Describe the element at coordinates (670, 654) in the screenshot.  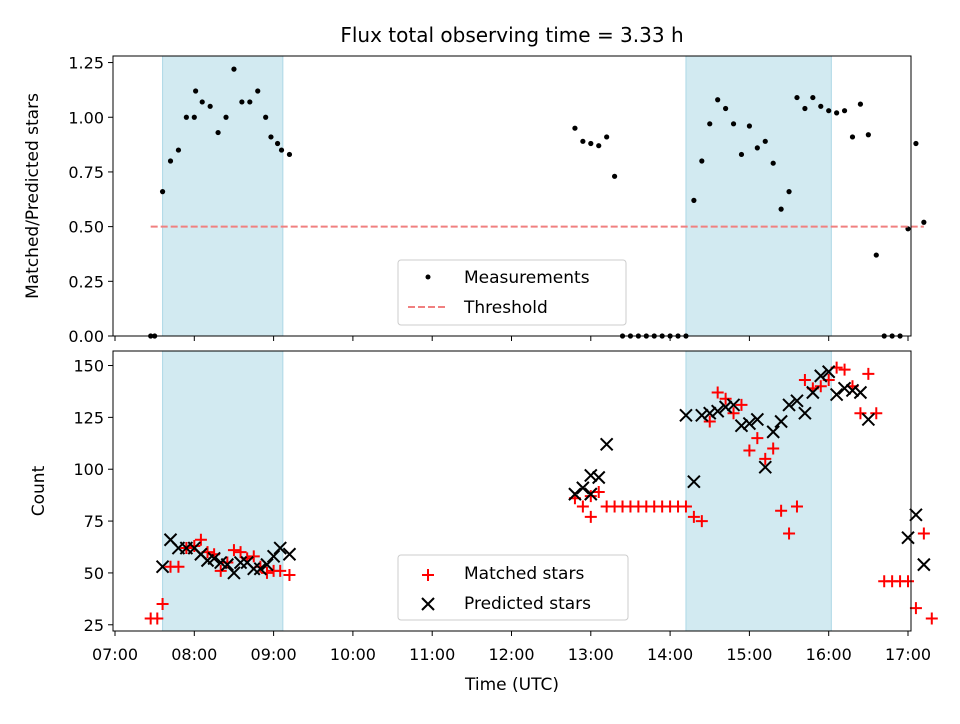
I see `x-tick-label: 14:00` at that location.